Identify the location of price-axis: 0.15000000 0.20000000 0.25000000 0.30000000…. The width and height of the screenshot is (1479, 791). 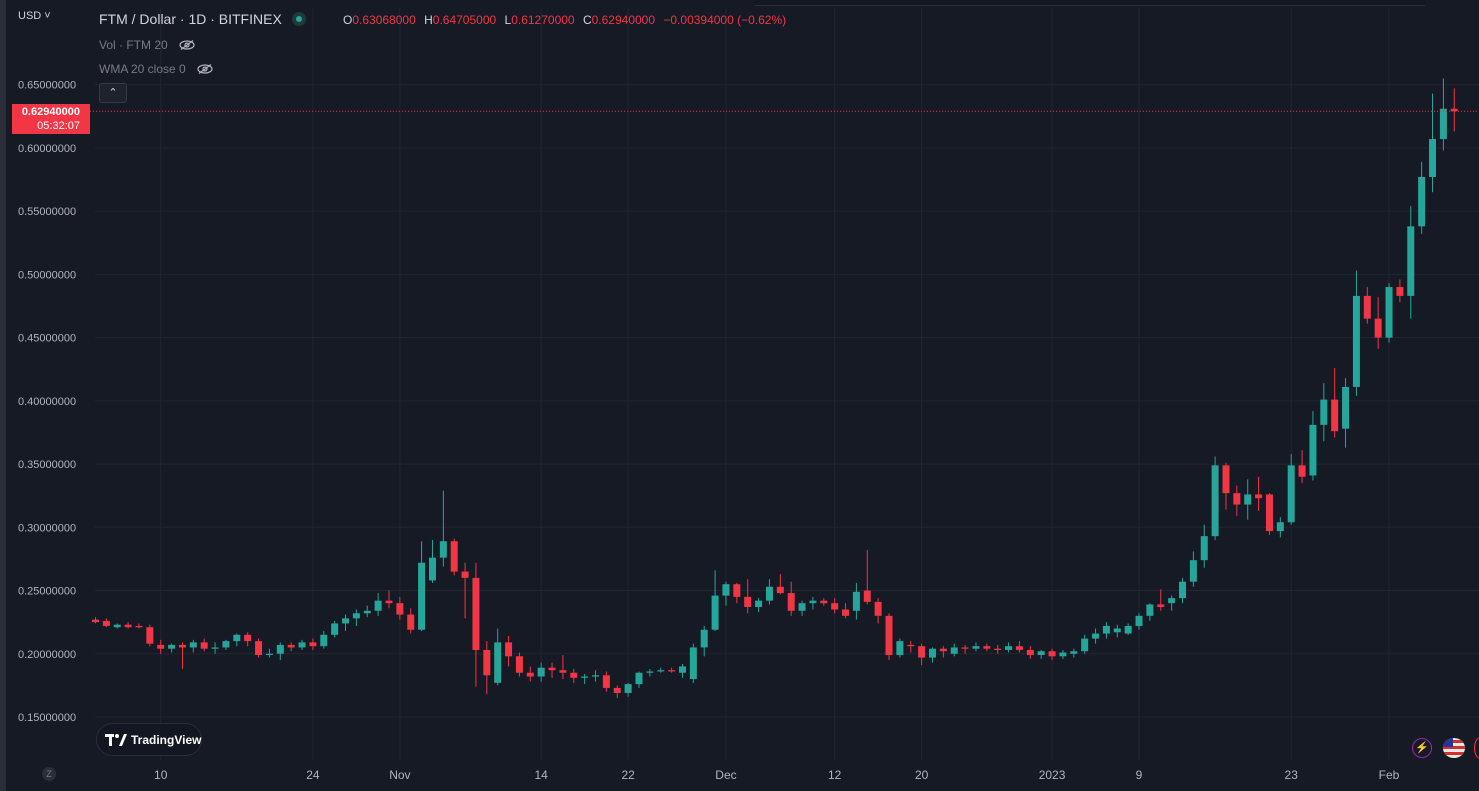
(47, 402).